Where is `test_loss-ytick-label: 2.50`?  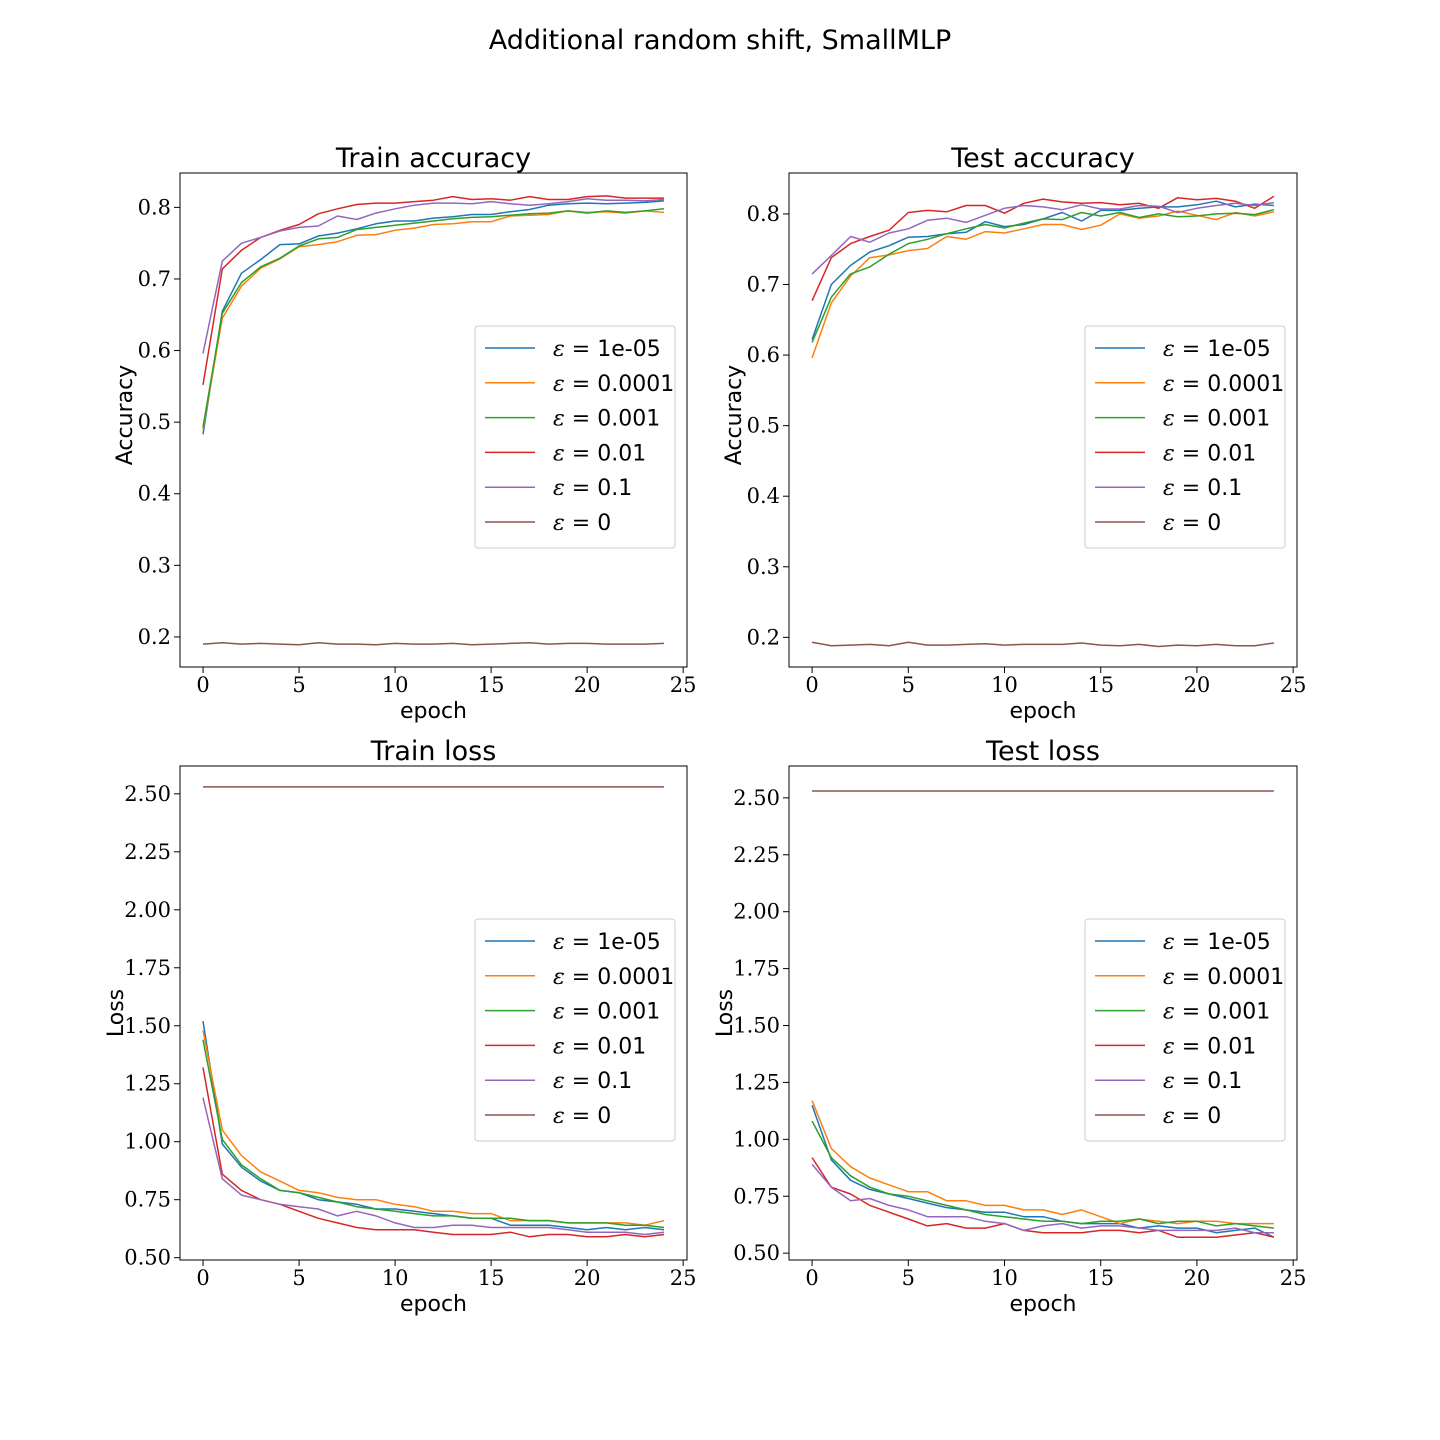
test_loss-ytick-label: 2.50 is located at coordinates (756, 798).